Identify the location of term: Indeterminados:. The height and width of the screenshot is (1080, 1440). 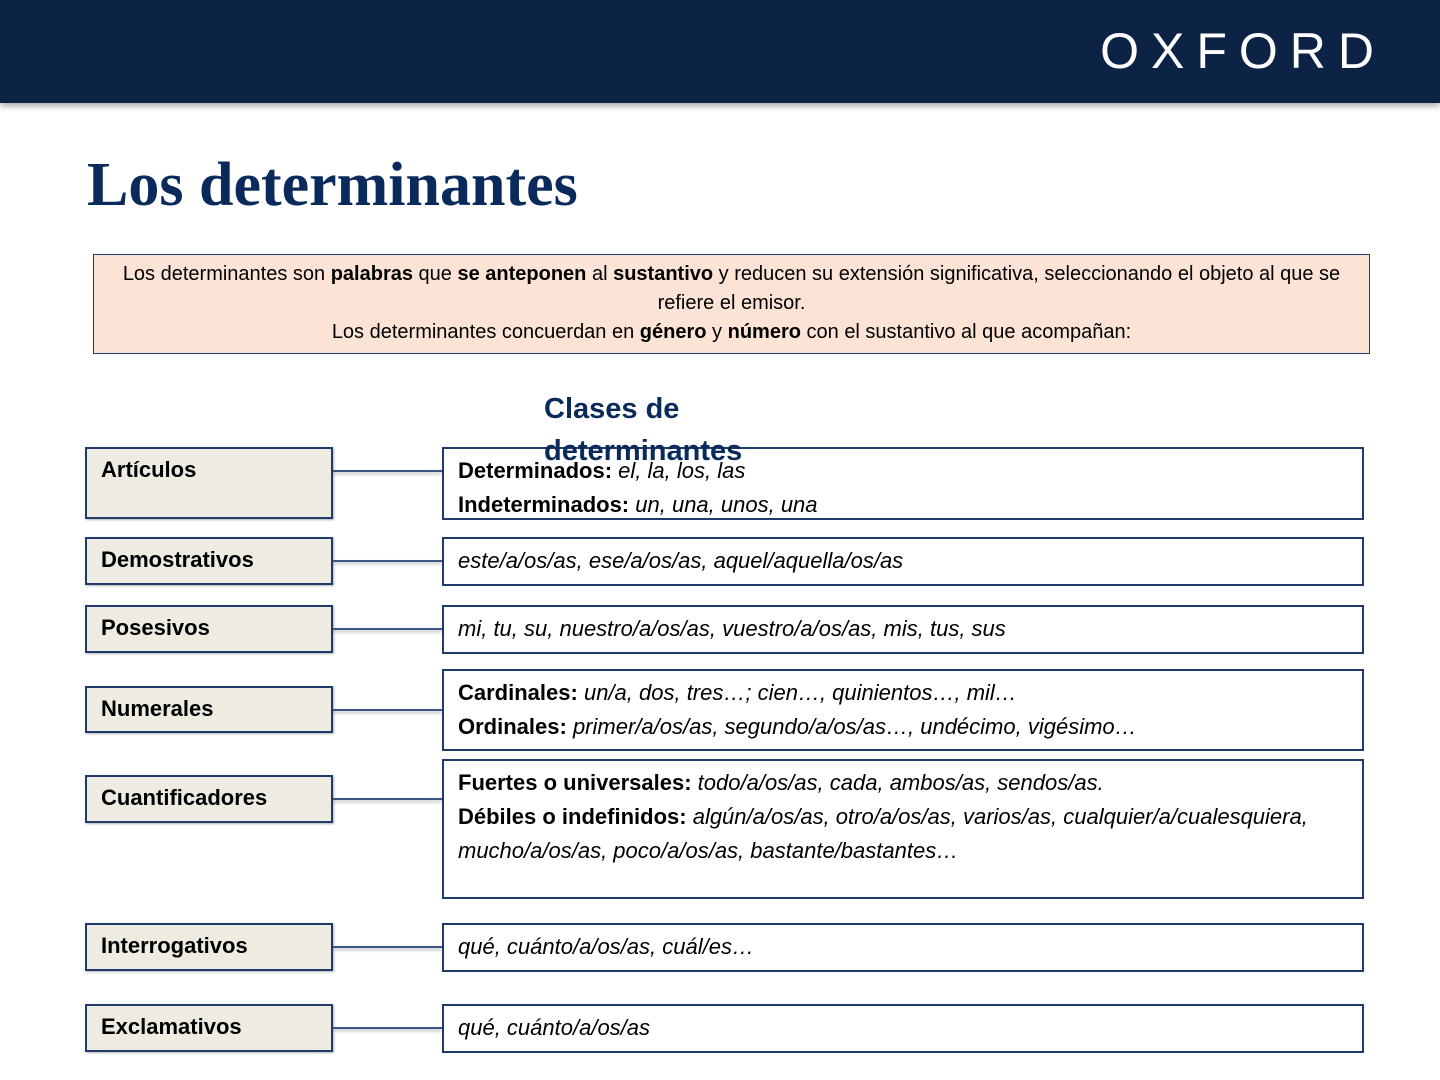
(544, 504).